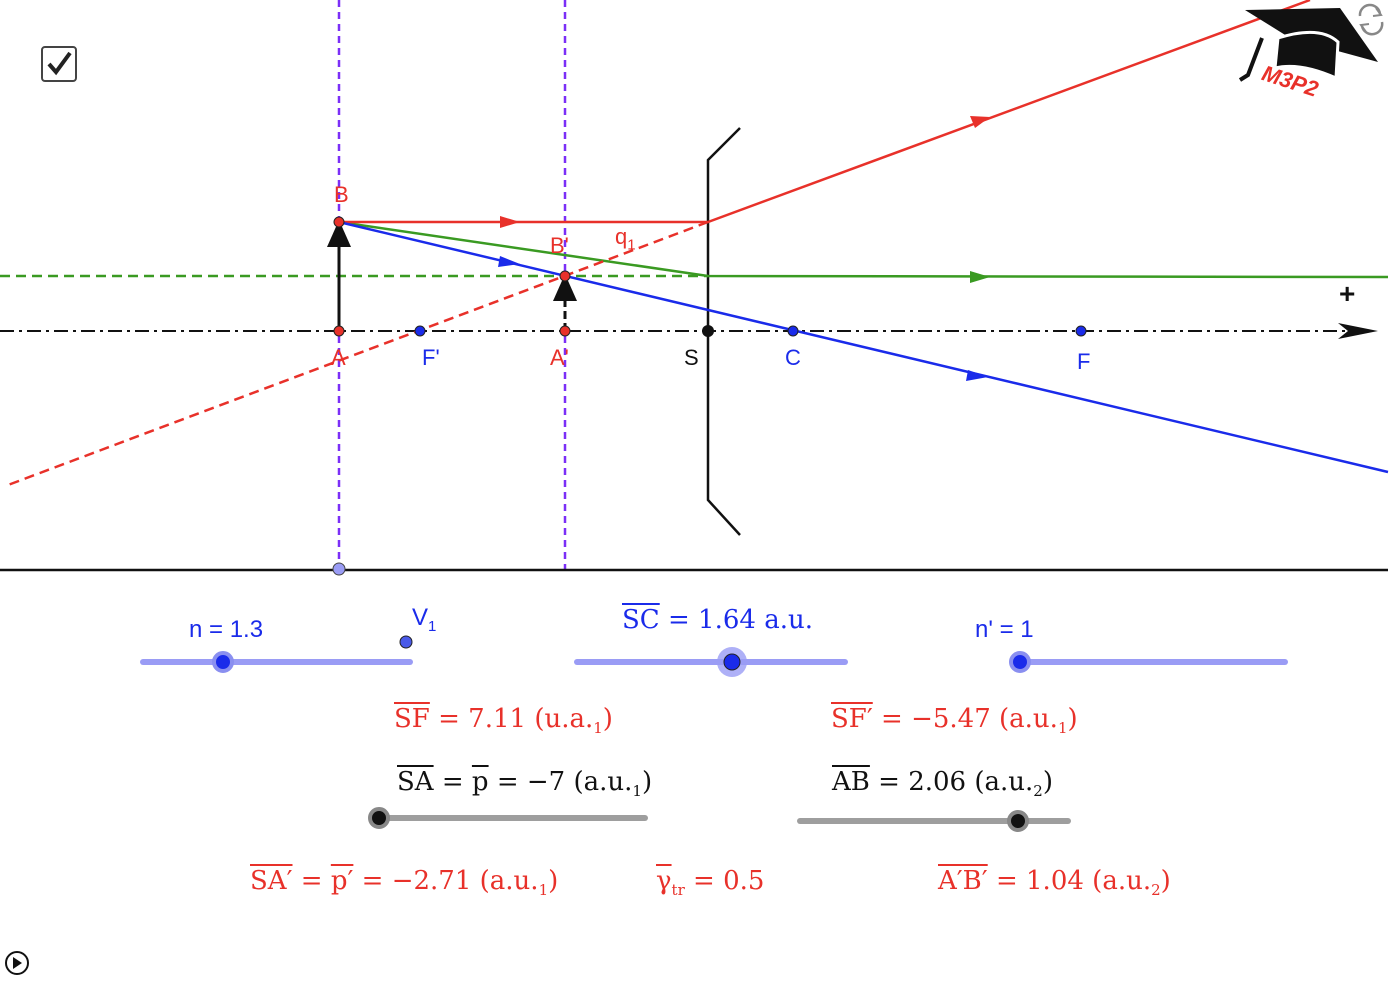 This screenshot has height=982, width=1396. Describe the element at coordinates (736, 620) in the screenshot. I see `sc-value: = 1.64 a.u.` at that location.